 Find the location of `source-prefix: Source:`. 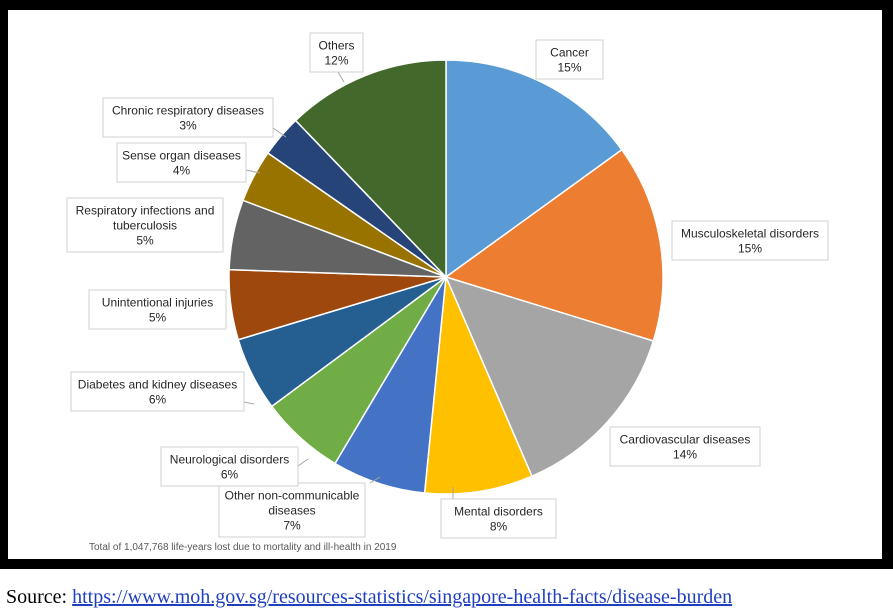

source-prefix: Source: is located at coordinates (39, 597).